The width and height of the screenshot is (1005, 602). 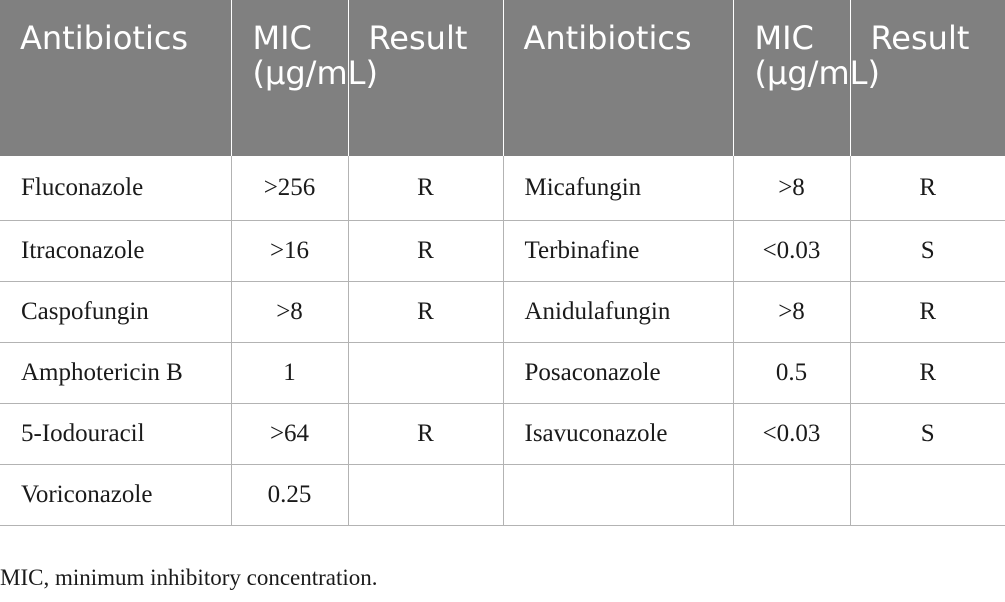 I want to click on mic-value-cell: 0.5, so click(x=791, y=373).